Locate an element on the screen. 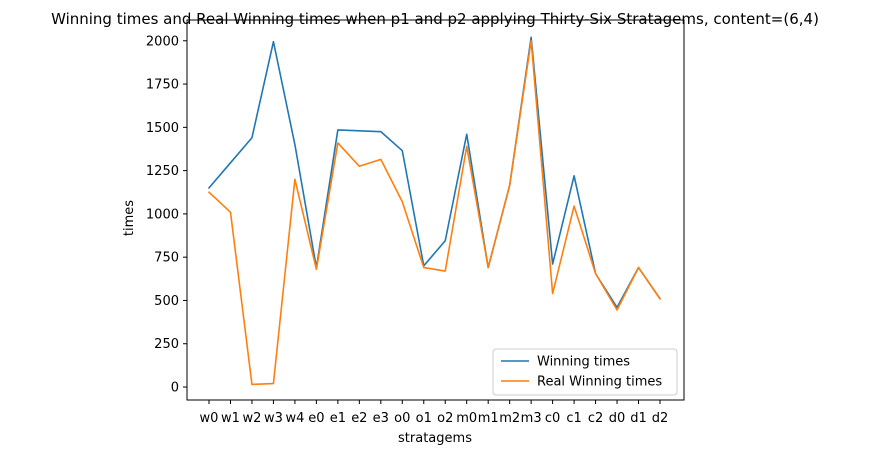  x-tick-label: e0 is located at coordinates (316, 418).